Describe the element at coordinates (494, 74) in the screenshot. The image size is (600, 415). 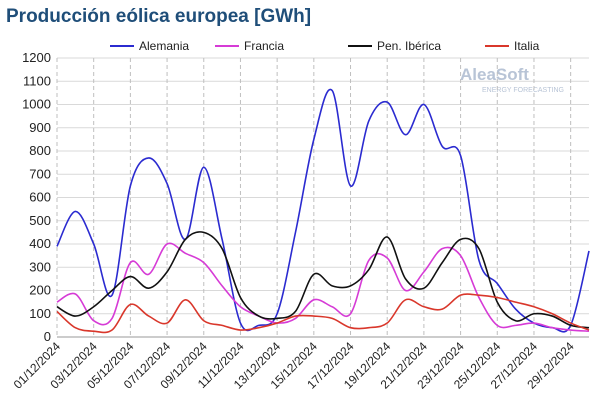
I see `logo-name: AleaSoft` at that location.